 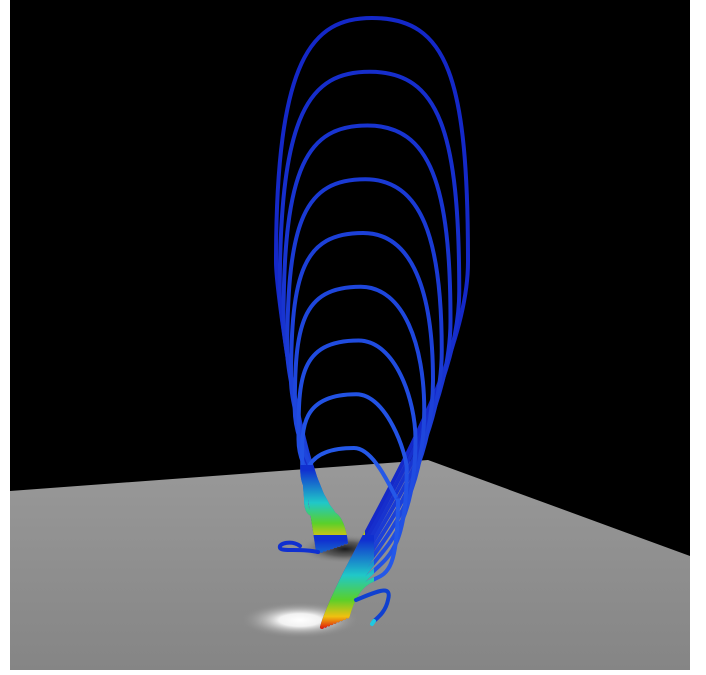 I want to click on left-footpoints, so click(x=332, y=511).